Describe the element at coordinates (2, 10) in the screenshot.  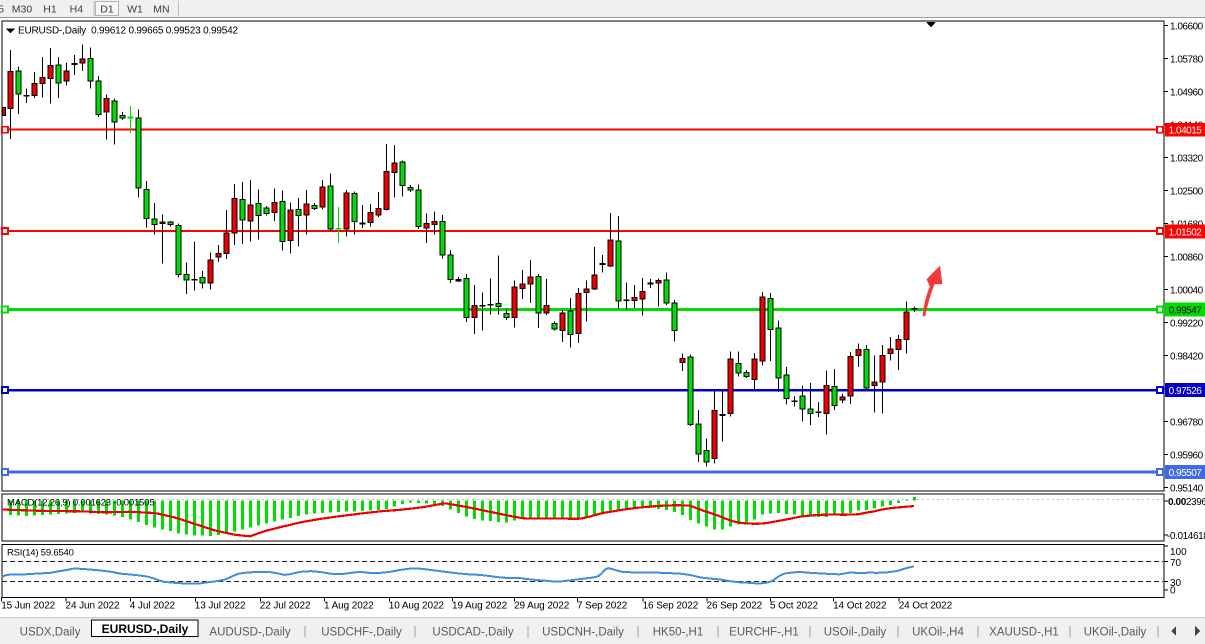
I see `svg-text: 5` at that location.